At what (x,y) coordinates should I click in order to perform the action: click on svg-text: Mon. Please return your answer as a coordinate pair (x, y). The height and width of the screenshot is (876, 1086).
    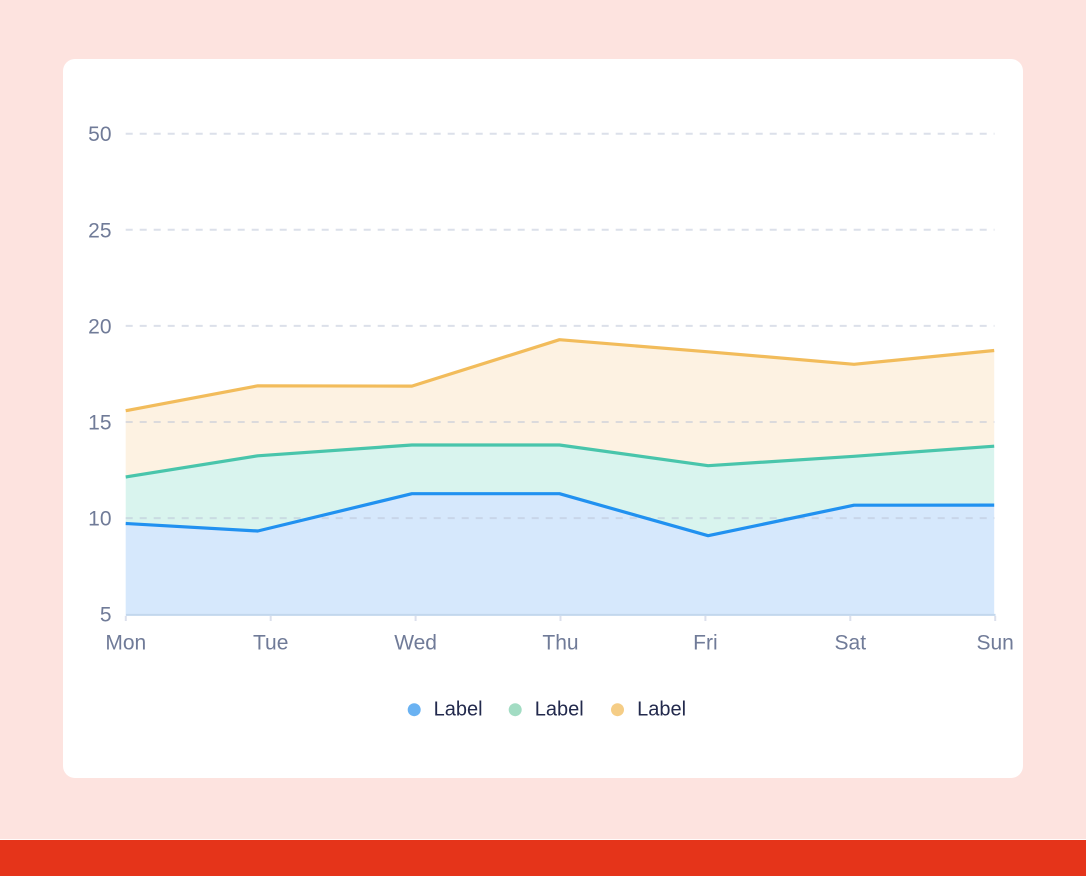
    Looking at the image, I should click on (125, 642).